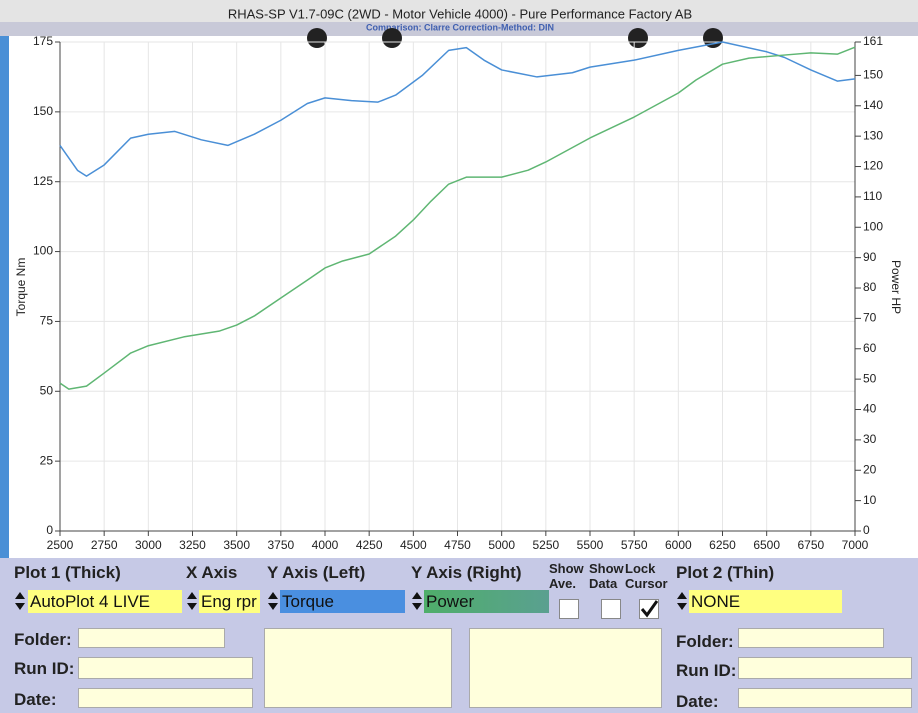 This screenshot has width=918, height=713. What do you see at coordinates (870, 257) in the screenshot?
I see `y2-tick-label: 90` at bounding box center [870, 257].